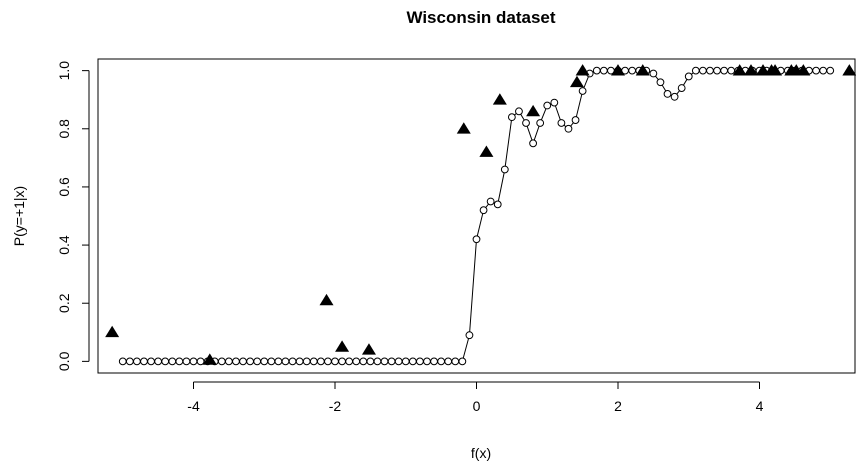 The image size is (856, 465). What do you see at coordinates (64, 303) in the screenshot?
I see `y-tick-label: 0.2` at bounding box center [64, 303].